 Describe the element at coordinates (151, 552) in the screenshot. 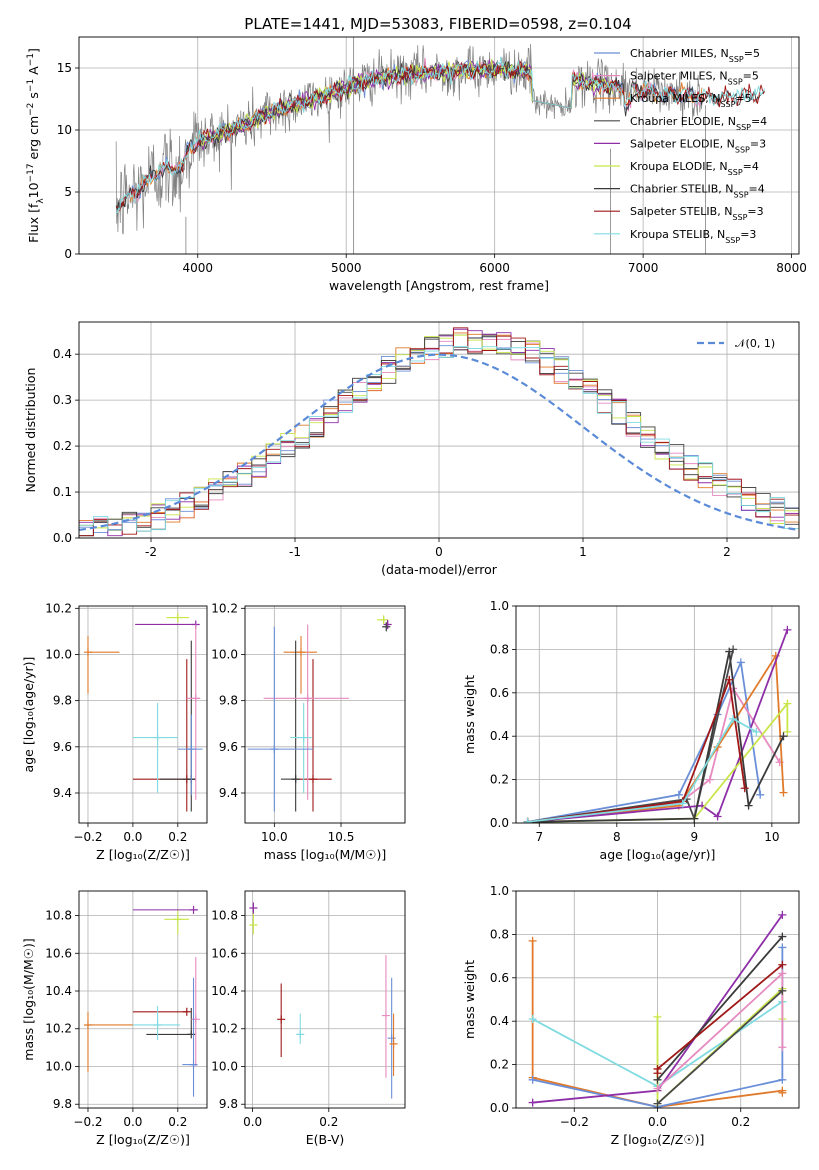

I see `x-tick-label: -2` at that location.